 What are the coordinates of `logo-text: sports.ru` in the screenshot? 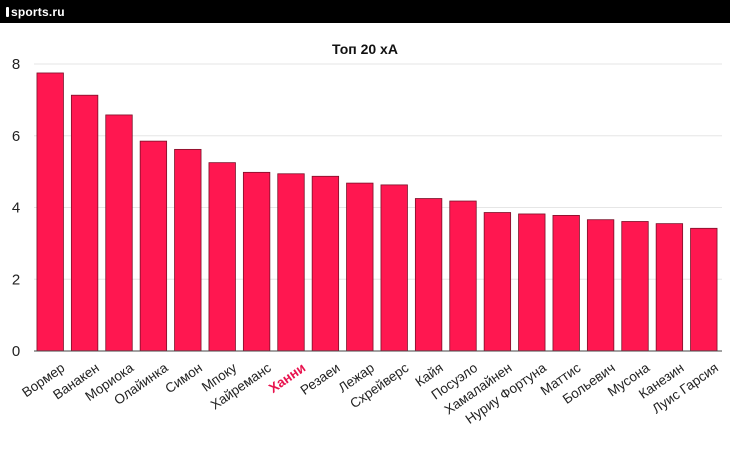 It's located at (38, 11).